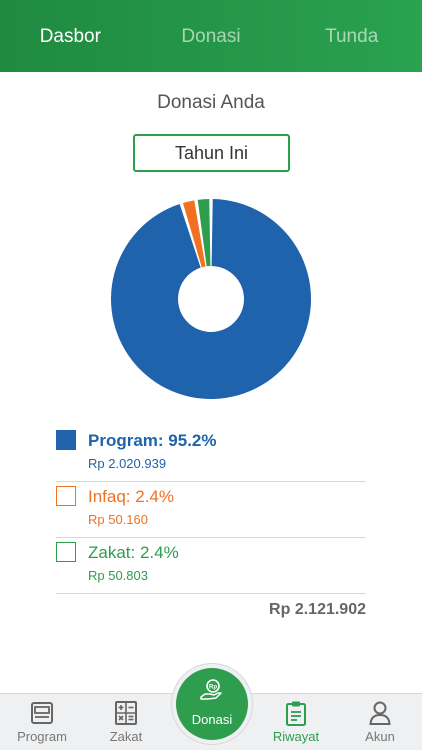 The image size is (422, 750). What do you see at coordinates (296, 736) in the screenshot?
I see `nav-label: Riwayat` at bounding box center [296, 736].